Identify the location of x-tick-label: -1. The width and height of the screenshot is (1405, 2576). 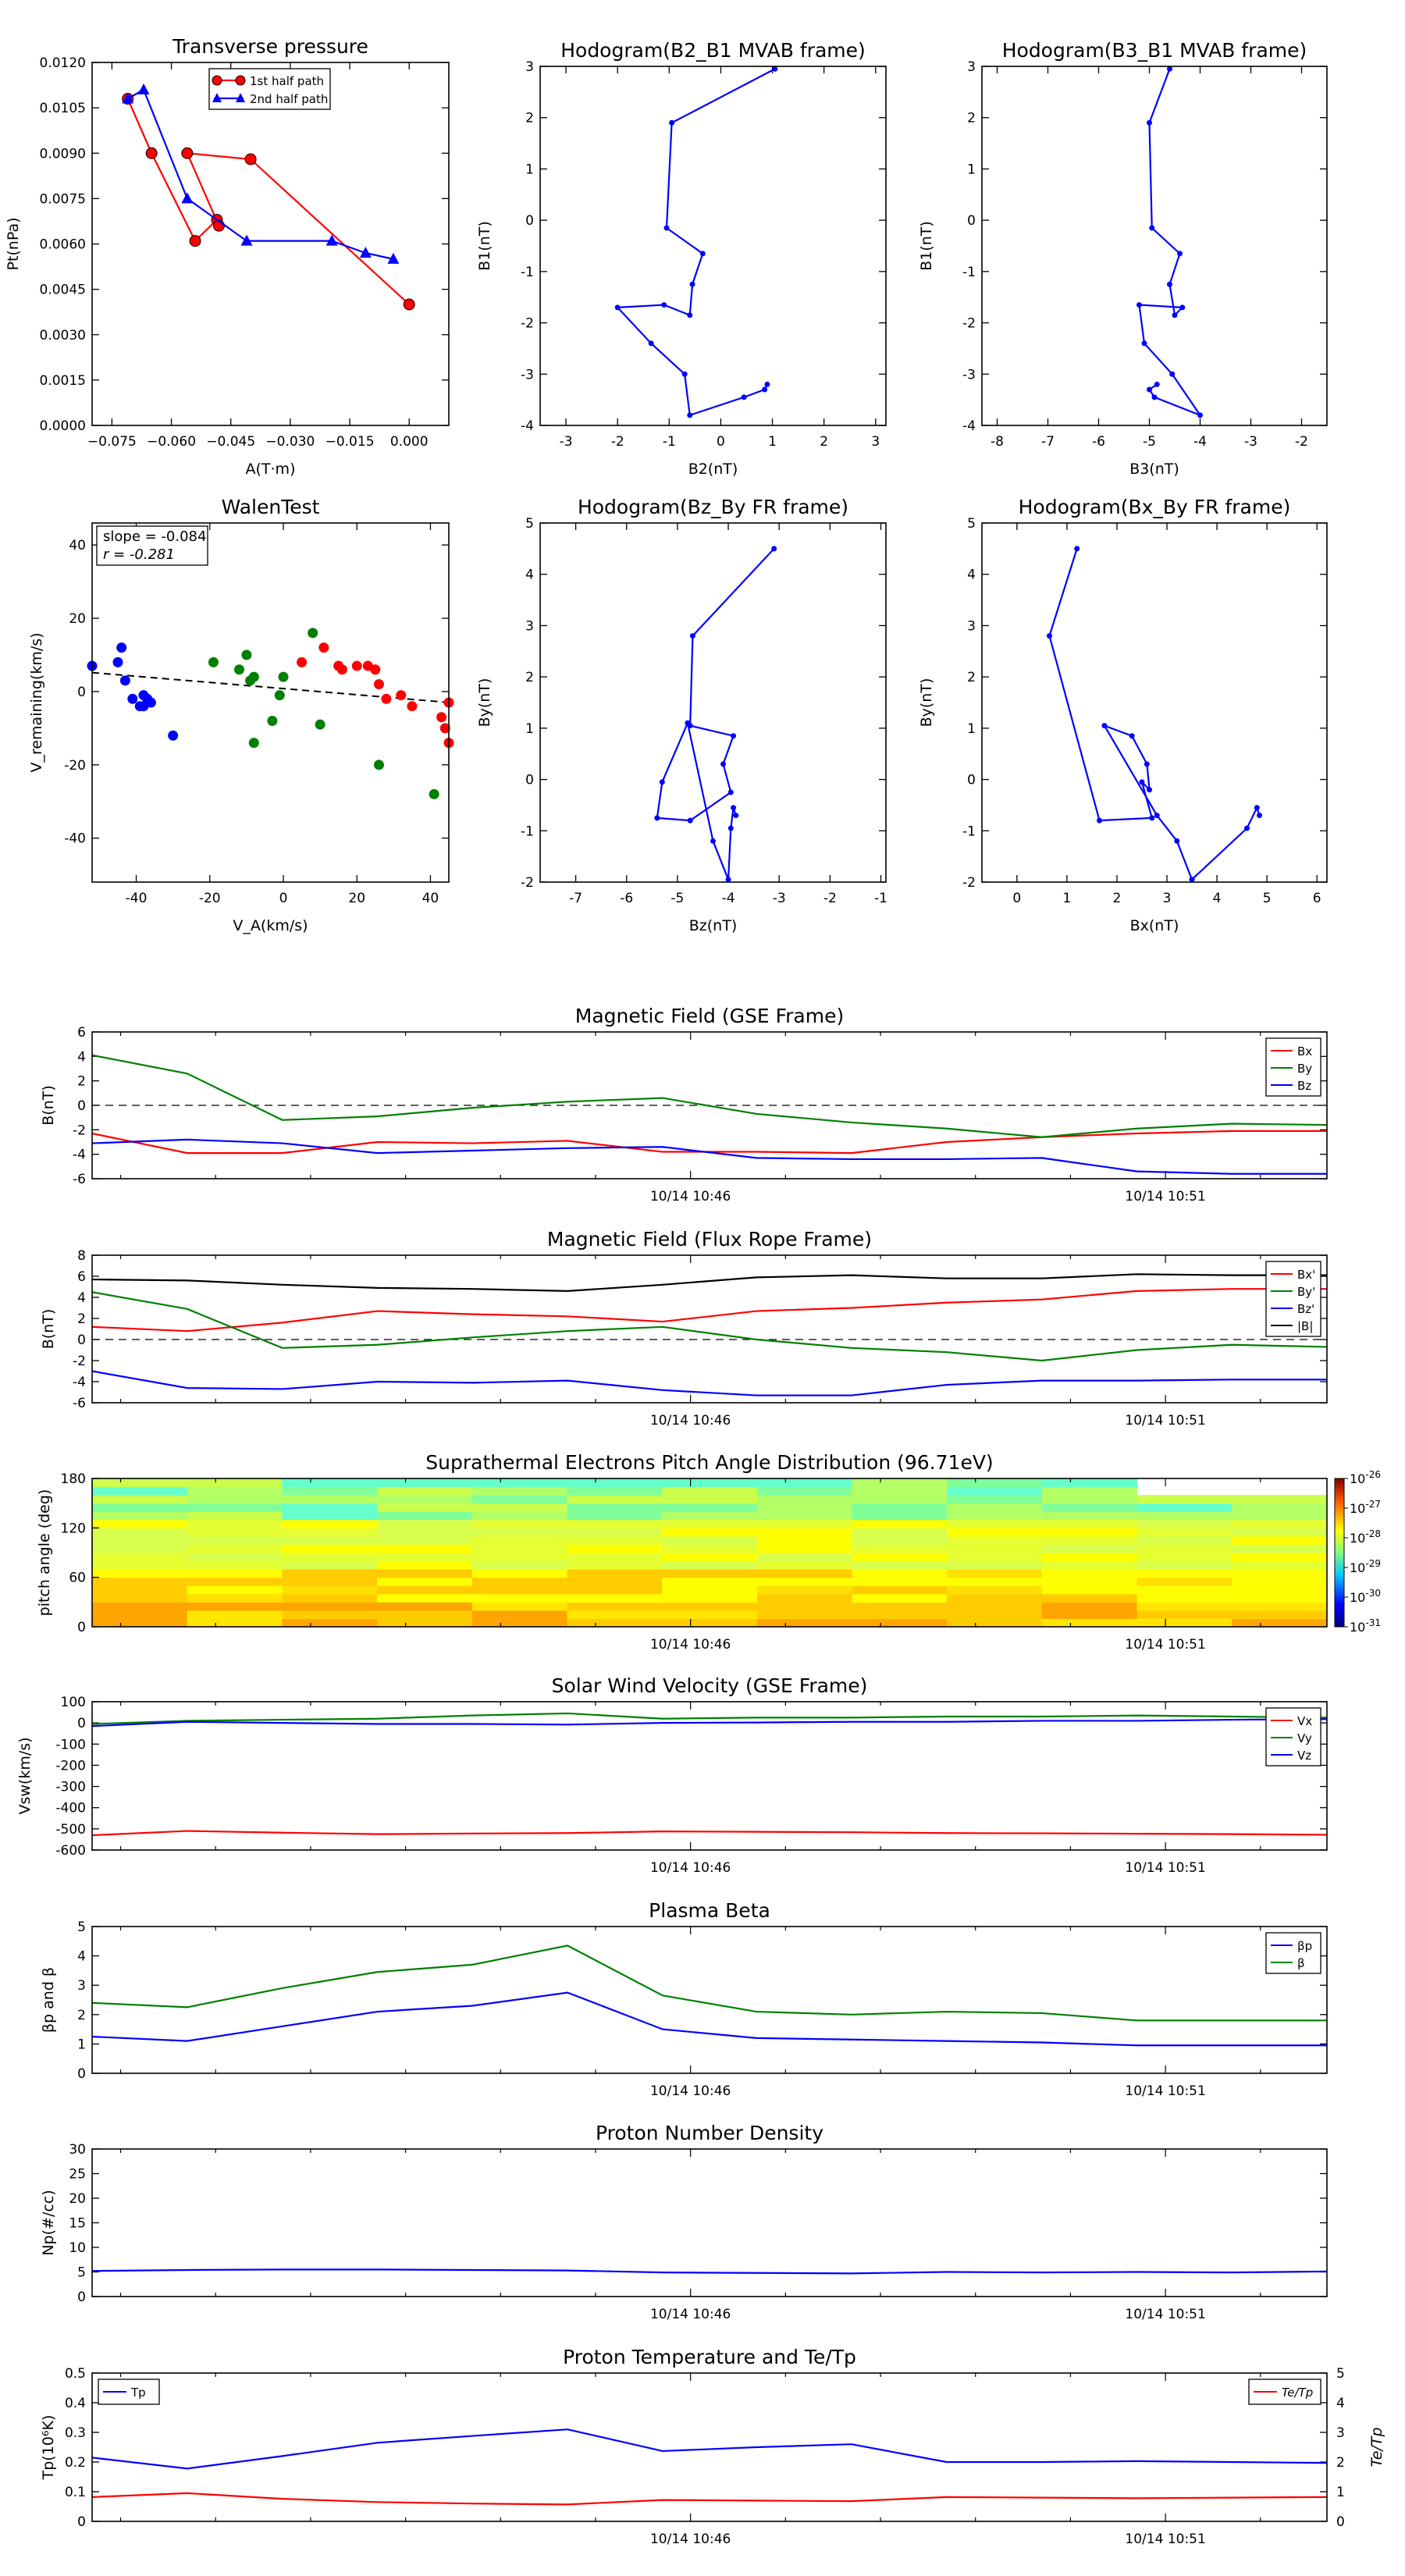
(881, 899).